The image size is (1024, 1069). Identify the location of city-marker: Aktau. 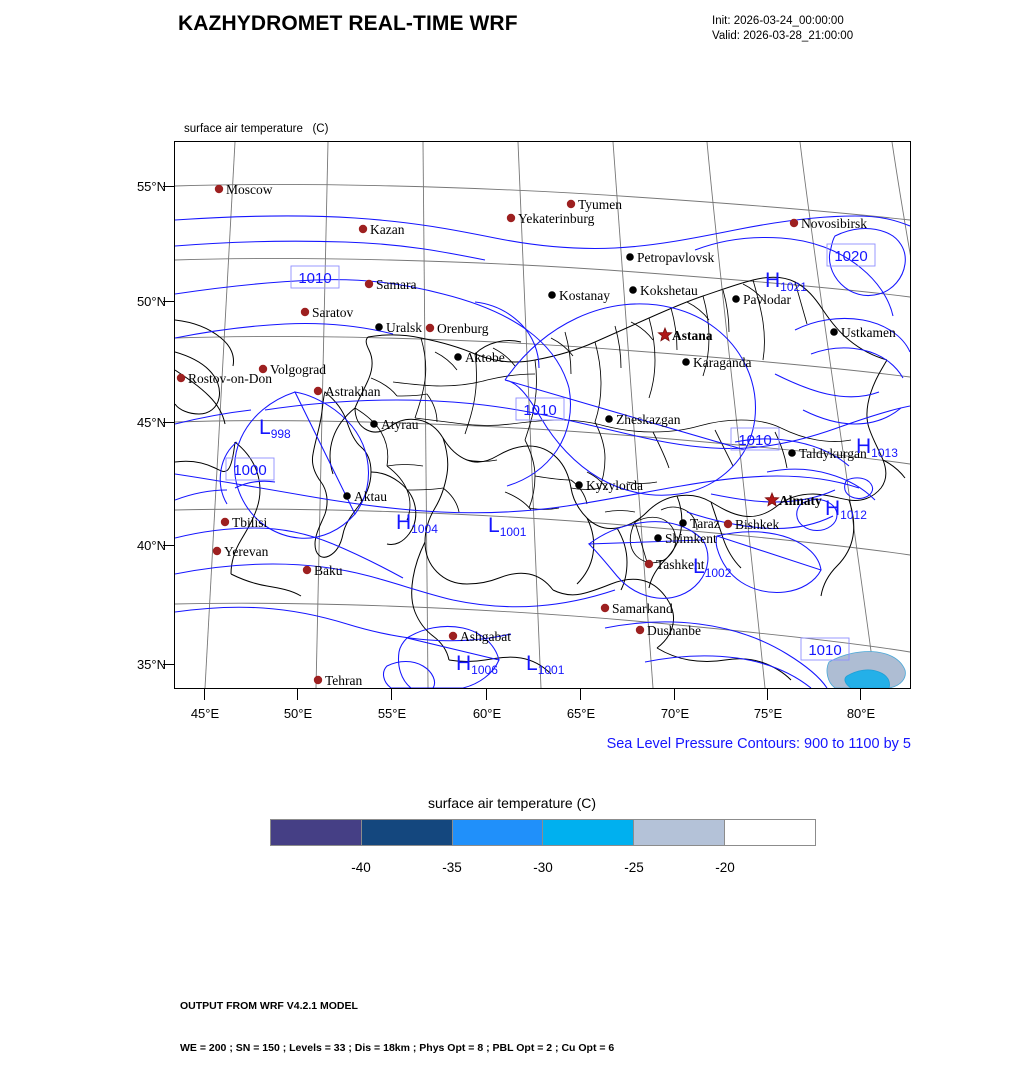
(365, 496).